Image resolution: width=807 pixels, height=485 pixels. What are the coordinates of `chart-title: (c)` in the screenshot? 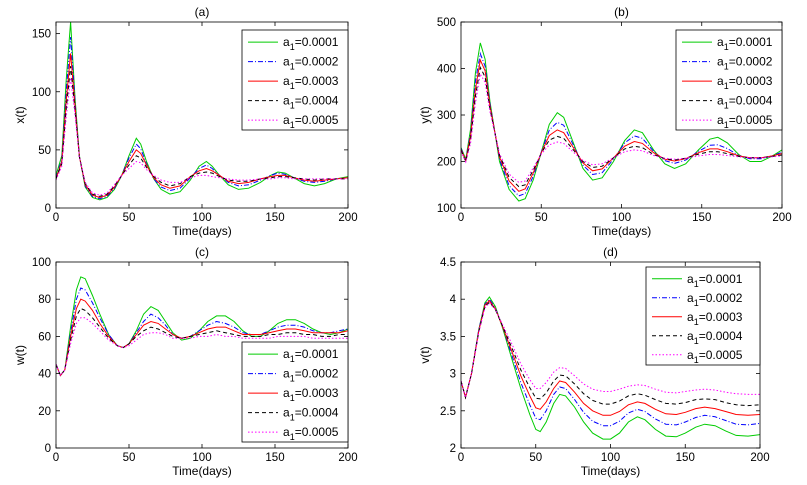 It's located at (202, 252).